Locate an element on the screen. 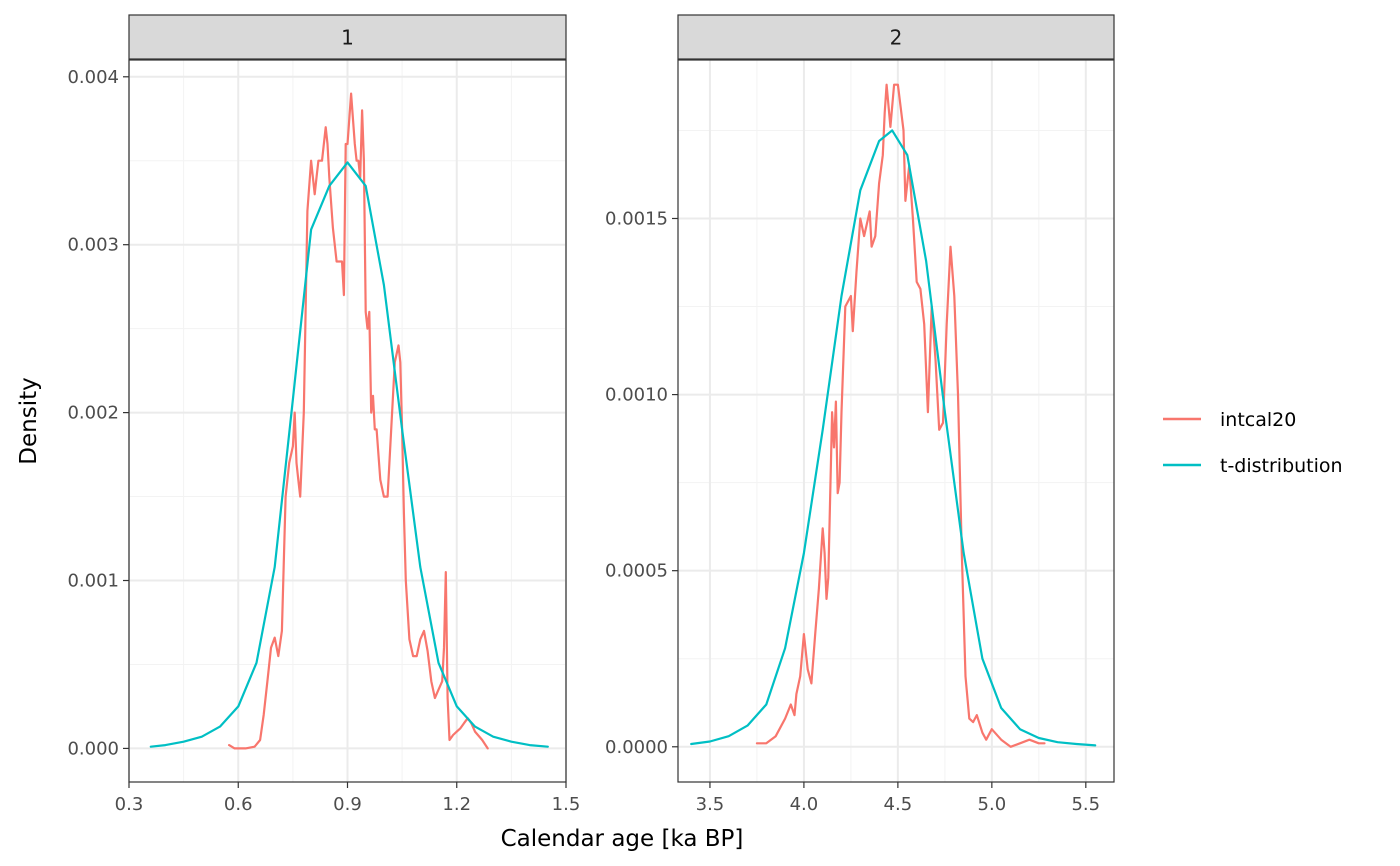 Image resolution: width=1400 pixels, height=866 pixels. legend: intcal20 t-distribution is located at coordinates (1253, 443).